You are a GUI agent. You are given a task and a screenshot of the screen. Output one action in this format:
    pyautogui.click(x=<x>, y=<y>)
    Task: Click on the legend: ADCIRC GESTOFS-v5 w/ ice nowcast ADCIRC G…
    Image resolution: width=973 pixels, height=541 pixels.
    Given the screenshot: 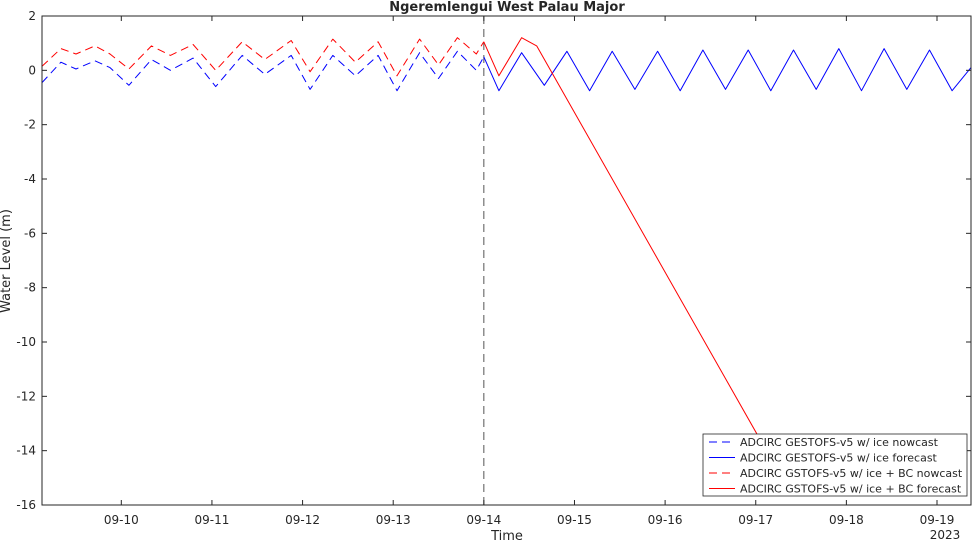 What is the action you would take?
    pyautogui.click(x=835, y=465)
    